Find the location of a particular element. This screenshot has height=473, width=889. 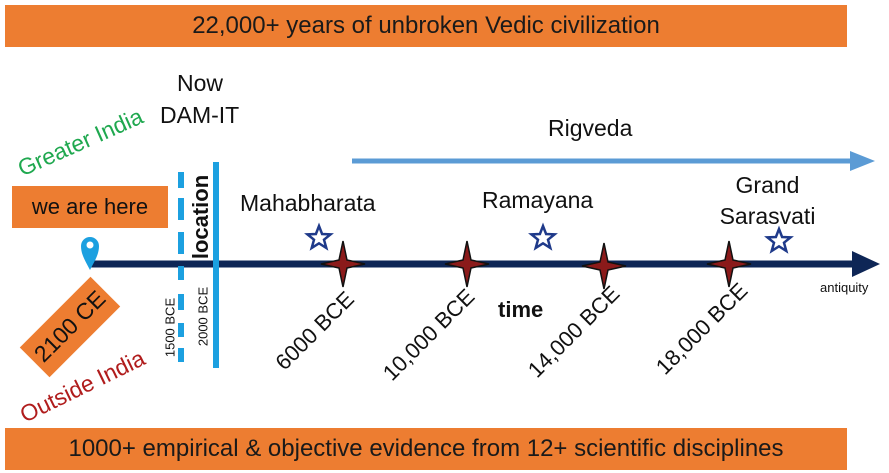

location-bar-dashed is located at coordinates (181, 267).